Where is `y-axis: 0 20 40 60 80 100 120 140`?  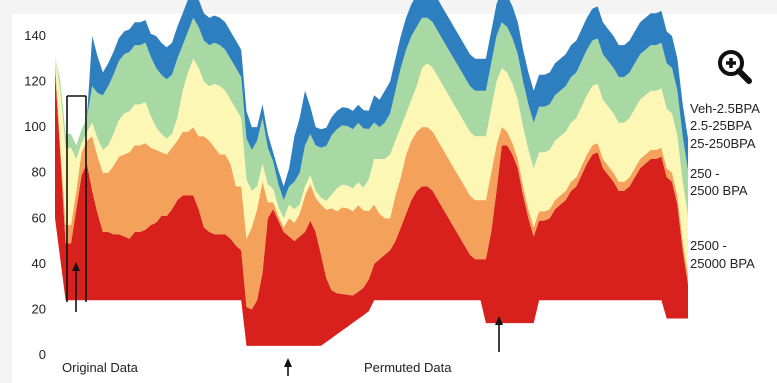
y-axis: 0 20 40 60 80 100 120 140 is located at coordinates (35, 195).